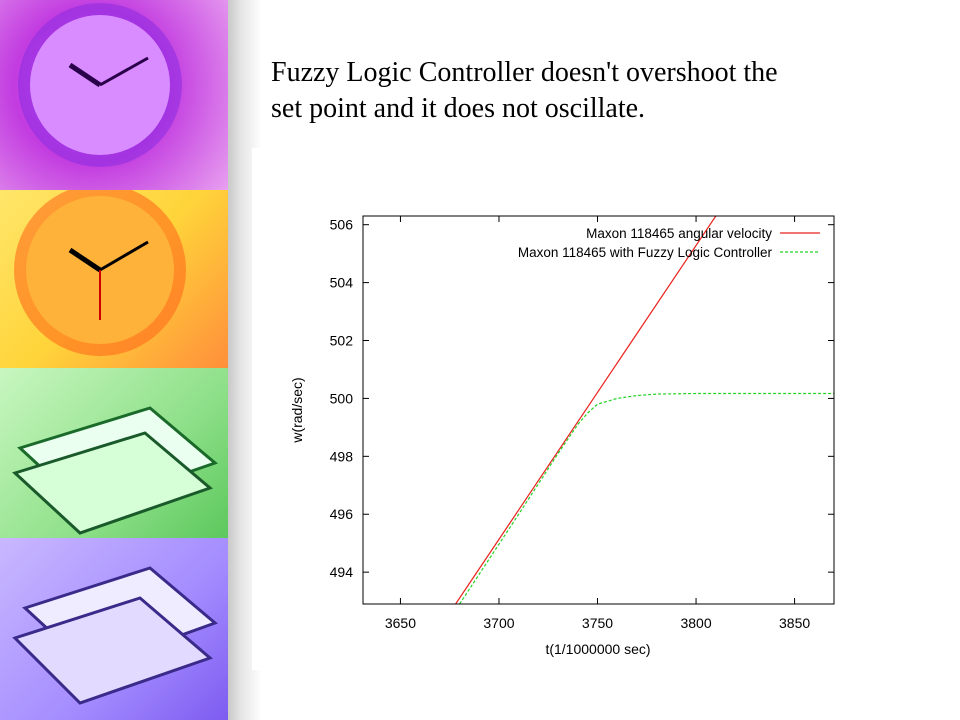 The image size is (960, 720). Describe the element at coordinates (597, 623) in the screenshot. I see `x-tick-label: 3750` at that location.